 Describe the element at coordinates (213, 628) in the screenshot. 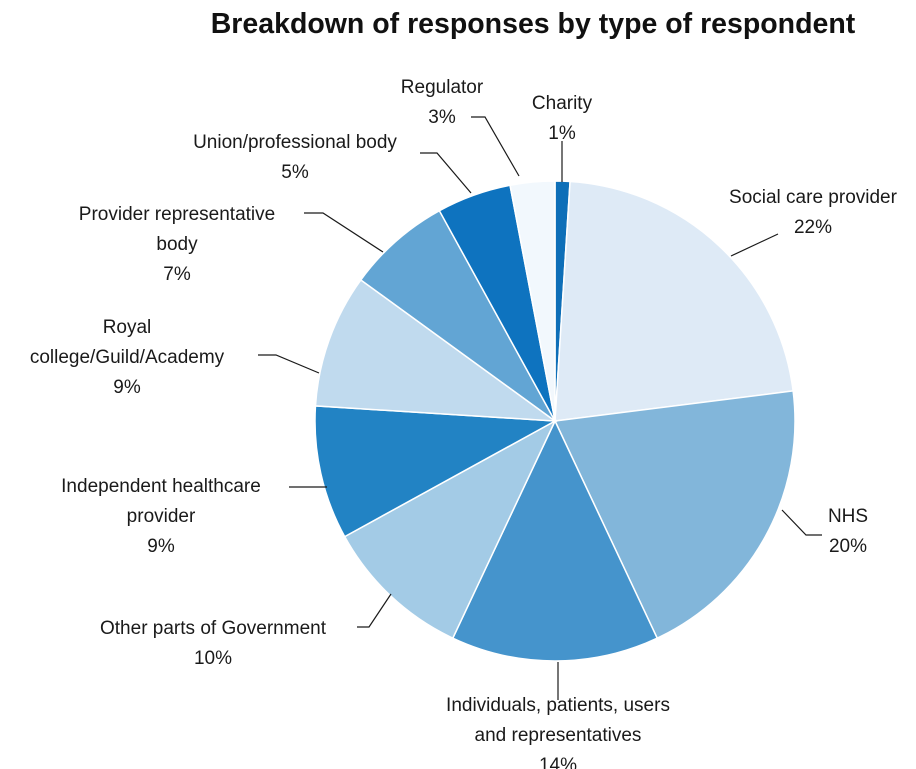

I see `slice-name-label: Other parts of Government` at that location.